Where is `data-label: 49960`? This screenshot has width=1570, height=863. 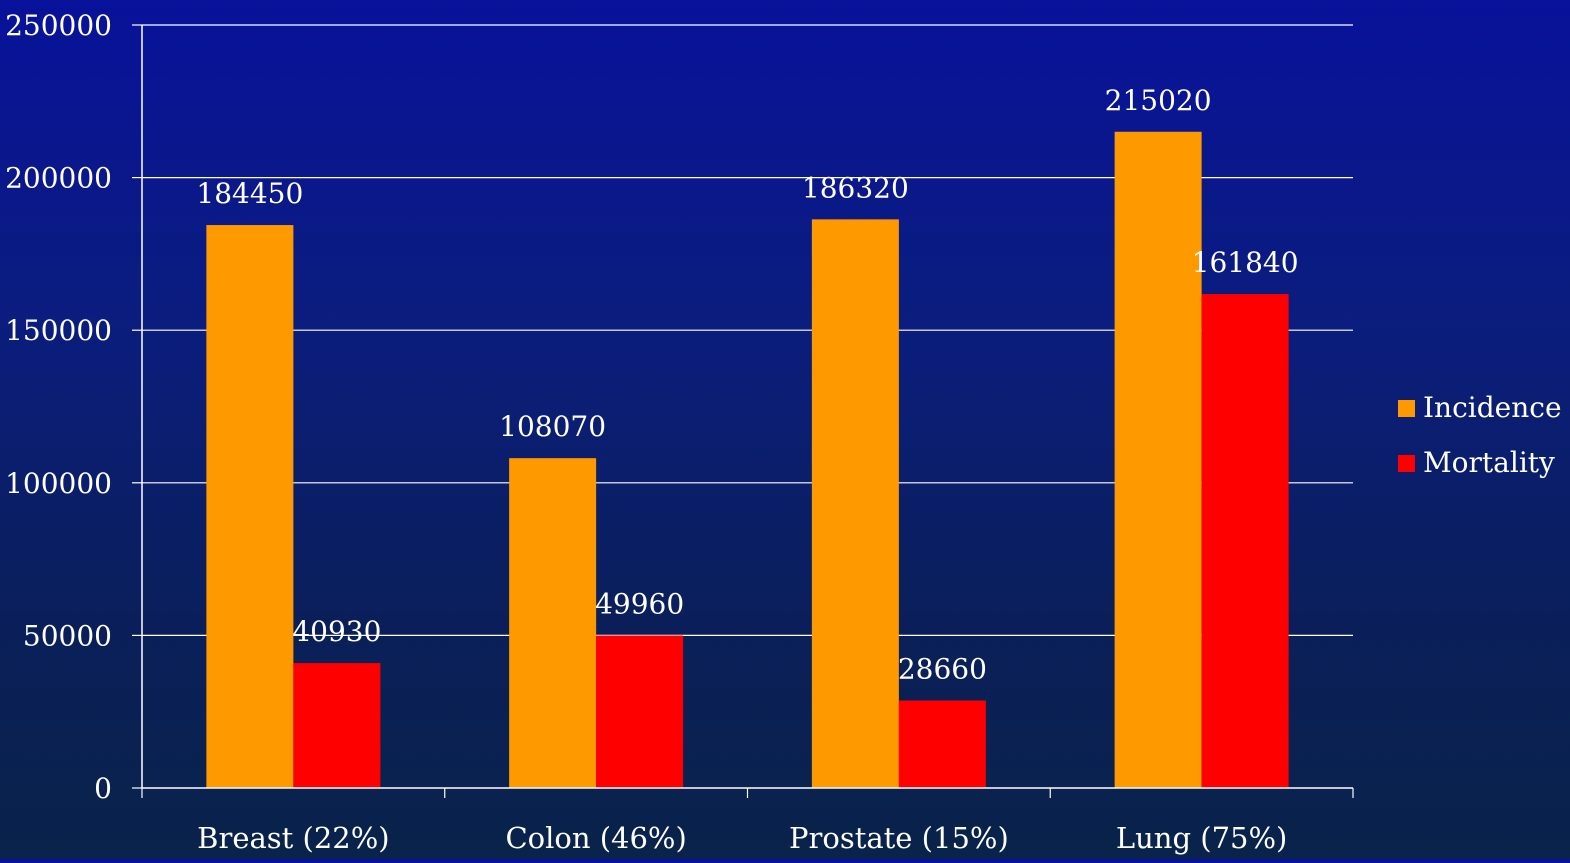
data-label: 49960 is located at coordinates (639, 604).